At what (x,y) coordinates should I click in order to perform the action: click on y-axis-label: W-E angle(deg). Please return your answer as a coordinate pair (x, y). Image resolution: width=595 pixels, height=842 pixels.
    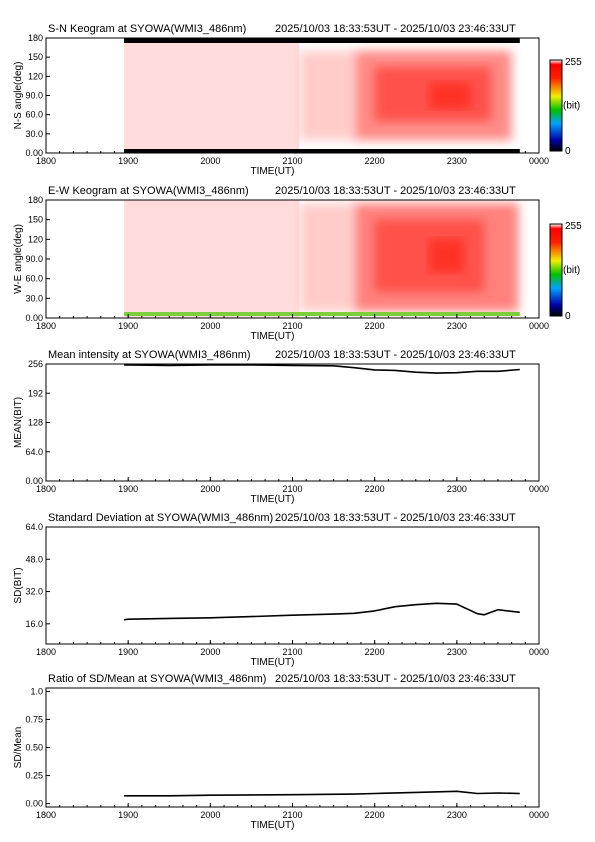
    Looking at the image, I should click on (18, 259).